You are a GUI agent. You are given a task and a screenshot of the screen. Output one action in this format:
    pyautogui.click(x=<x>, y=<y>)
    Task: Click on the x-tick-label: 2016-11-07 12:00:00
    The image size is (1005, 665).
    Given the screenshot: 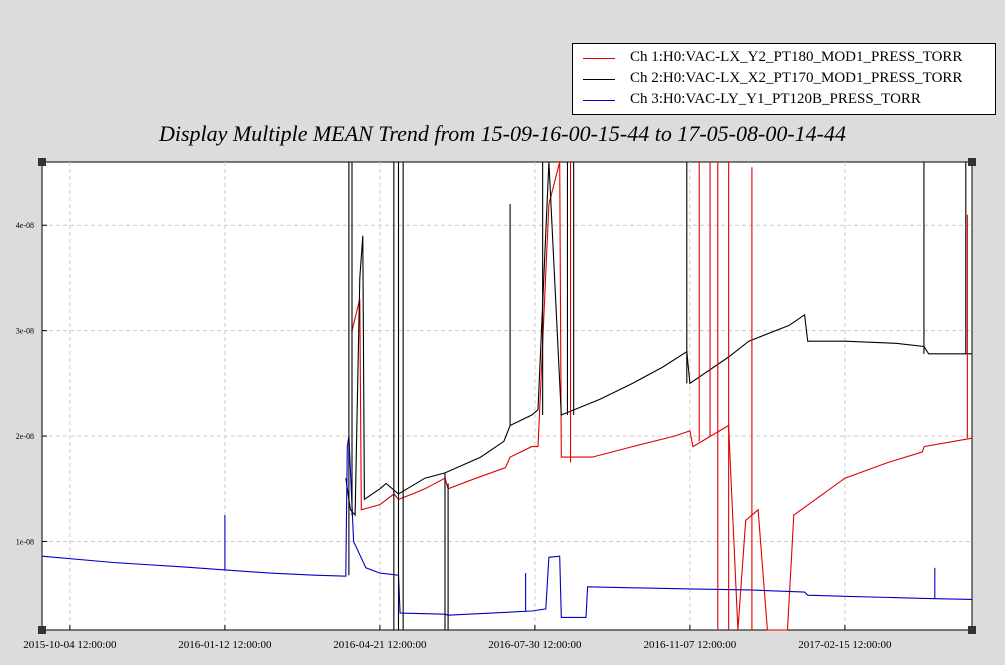 What is the action you would take?
    pyautogui.click(x=690, y=645)
    